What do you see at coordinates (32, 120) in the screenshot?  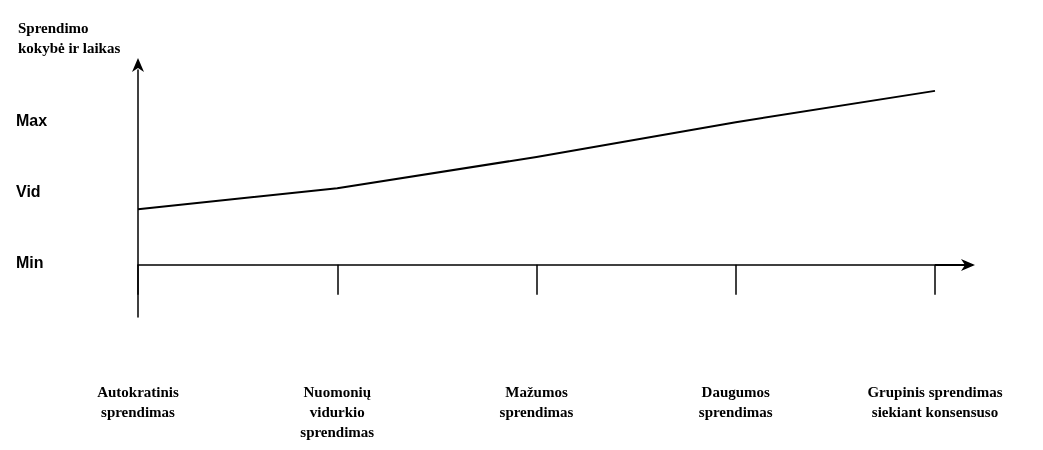 I see `text: Max` at bounding box center [32, 120].